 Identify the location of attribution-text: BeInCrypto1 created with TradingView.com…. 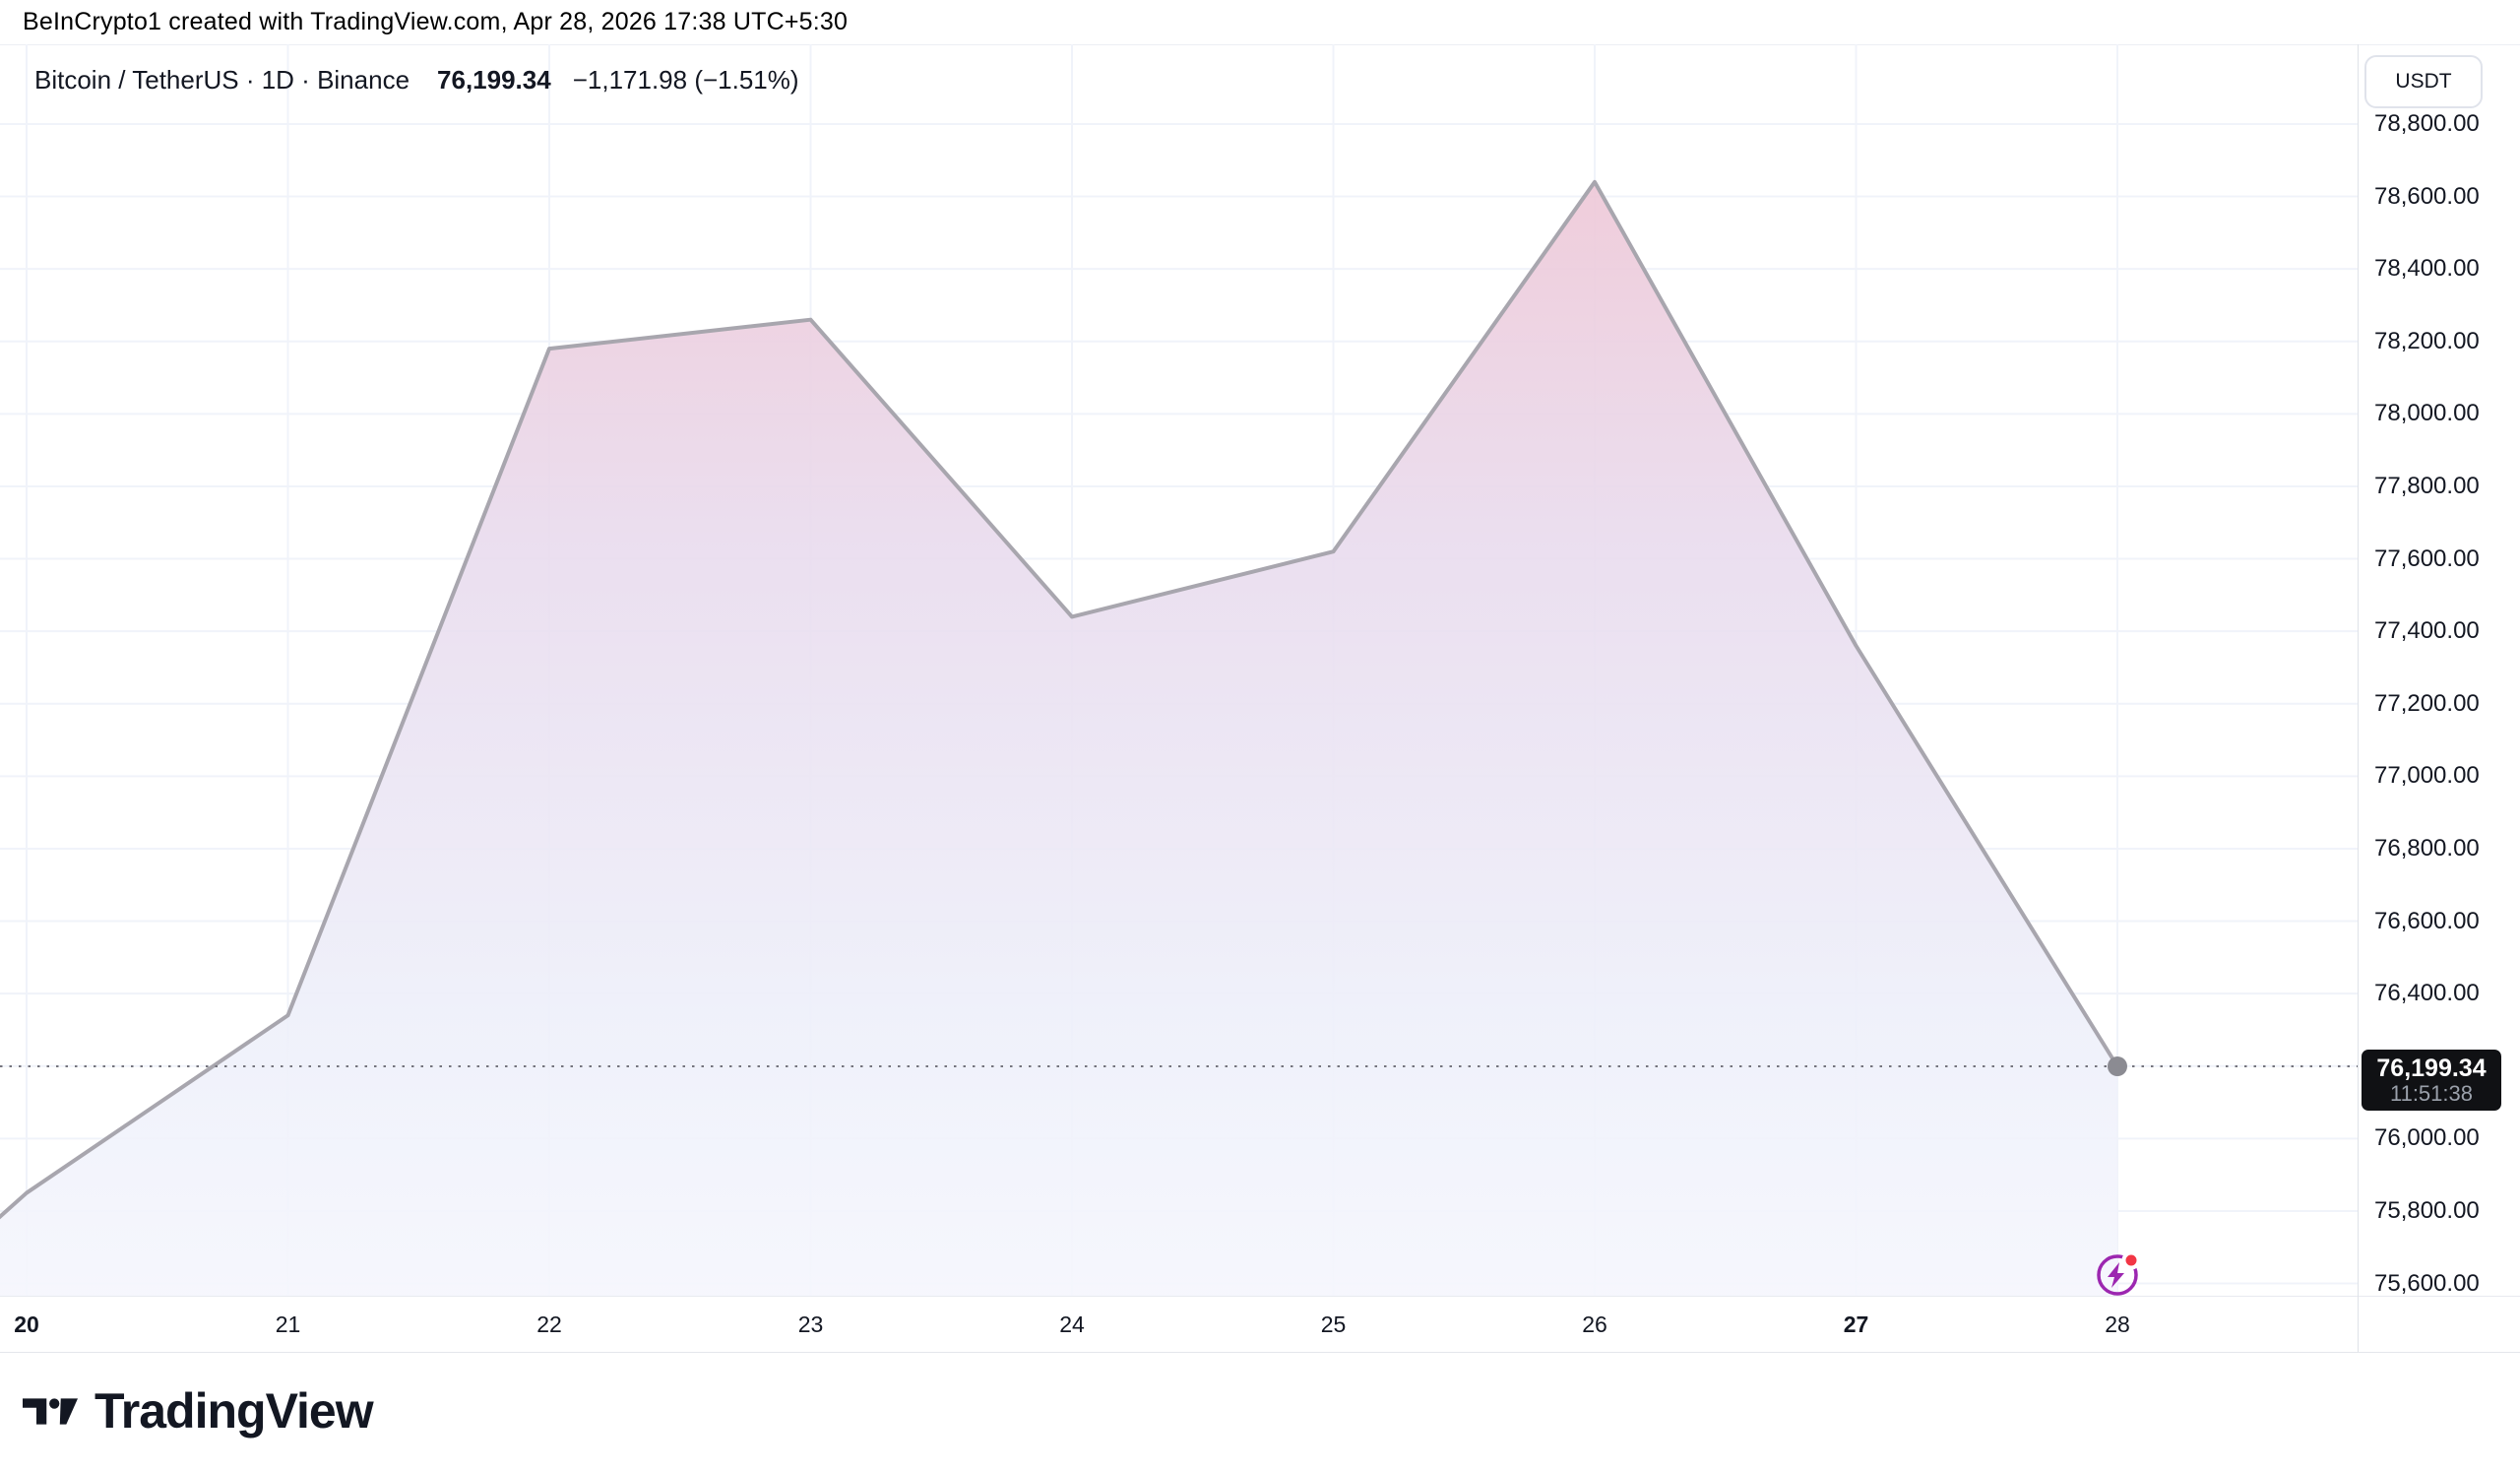
(436, 21).